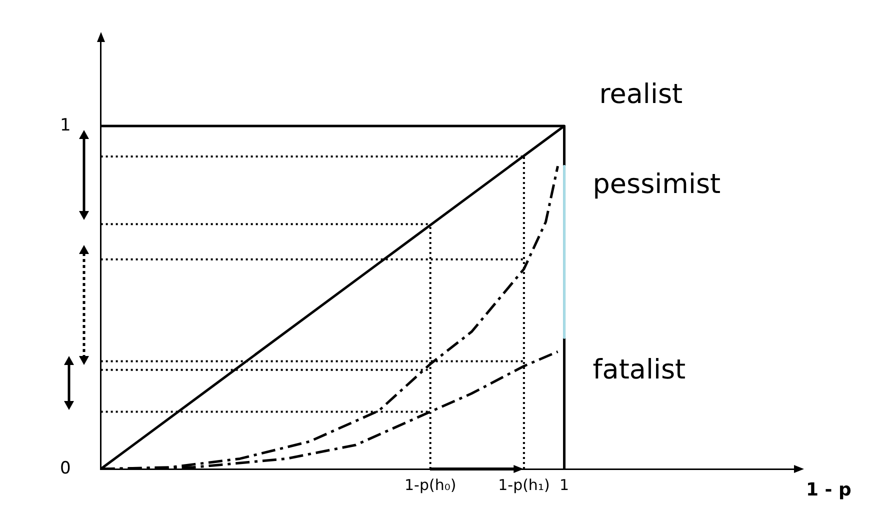 This screenshot has height=523, width=871. I want to click on series-label: pessimist, so click(656, 184).